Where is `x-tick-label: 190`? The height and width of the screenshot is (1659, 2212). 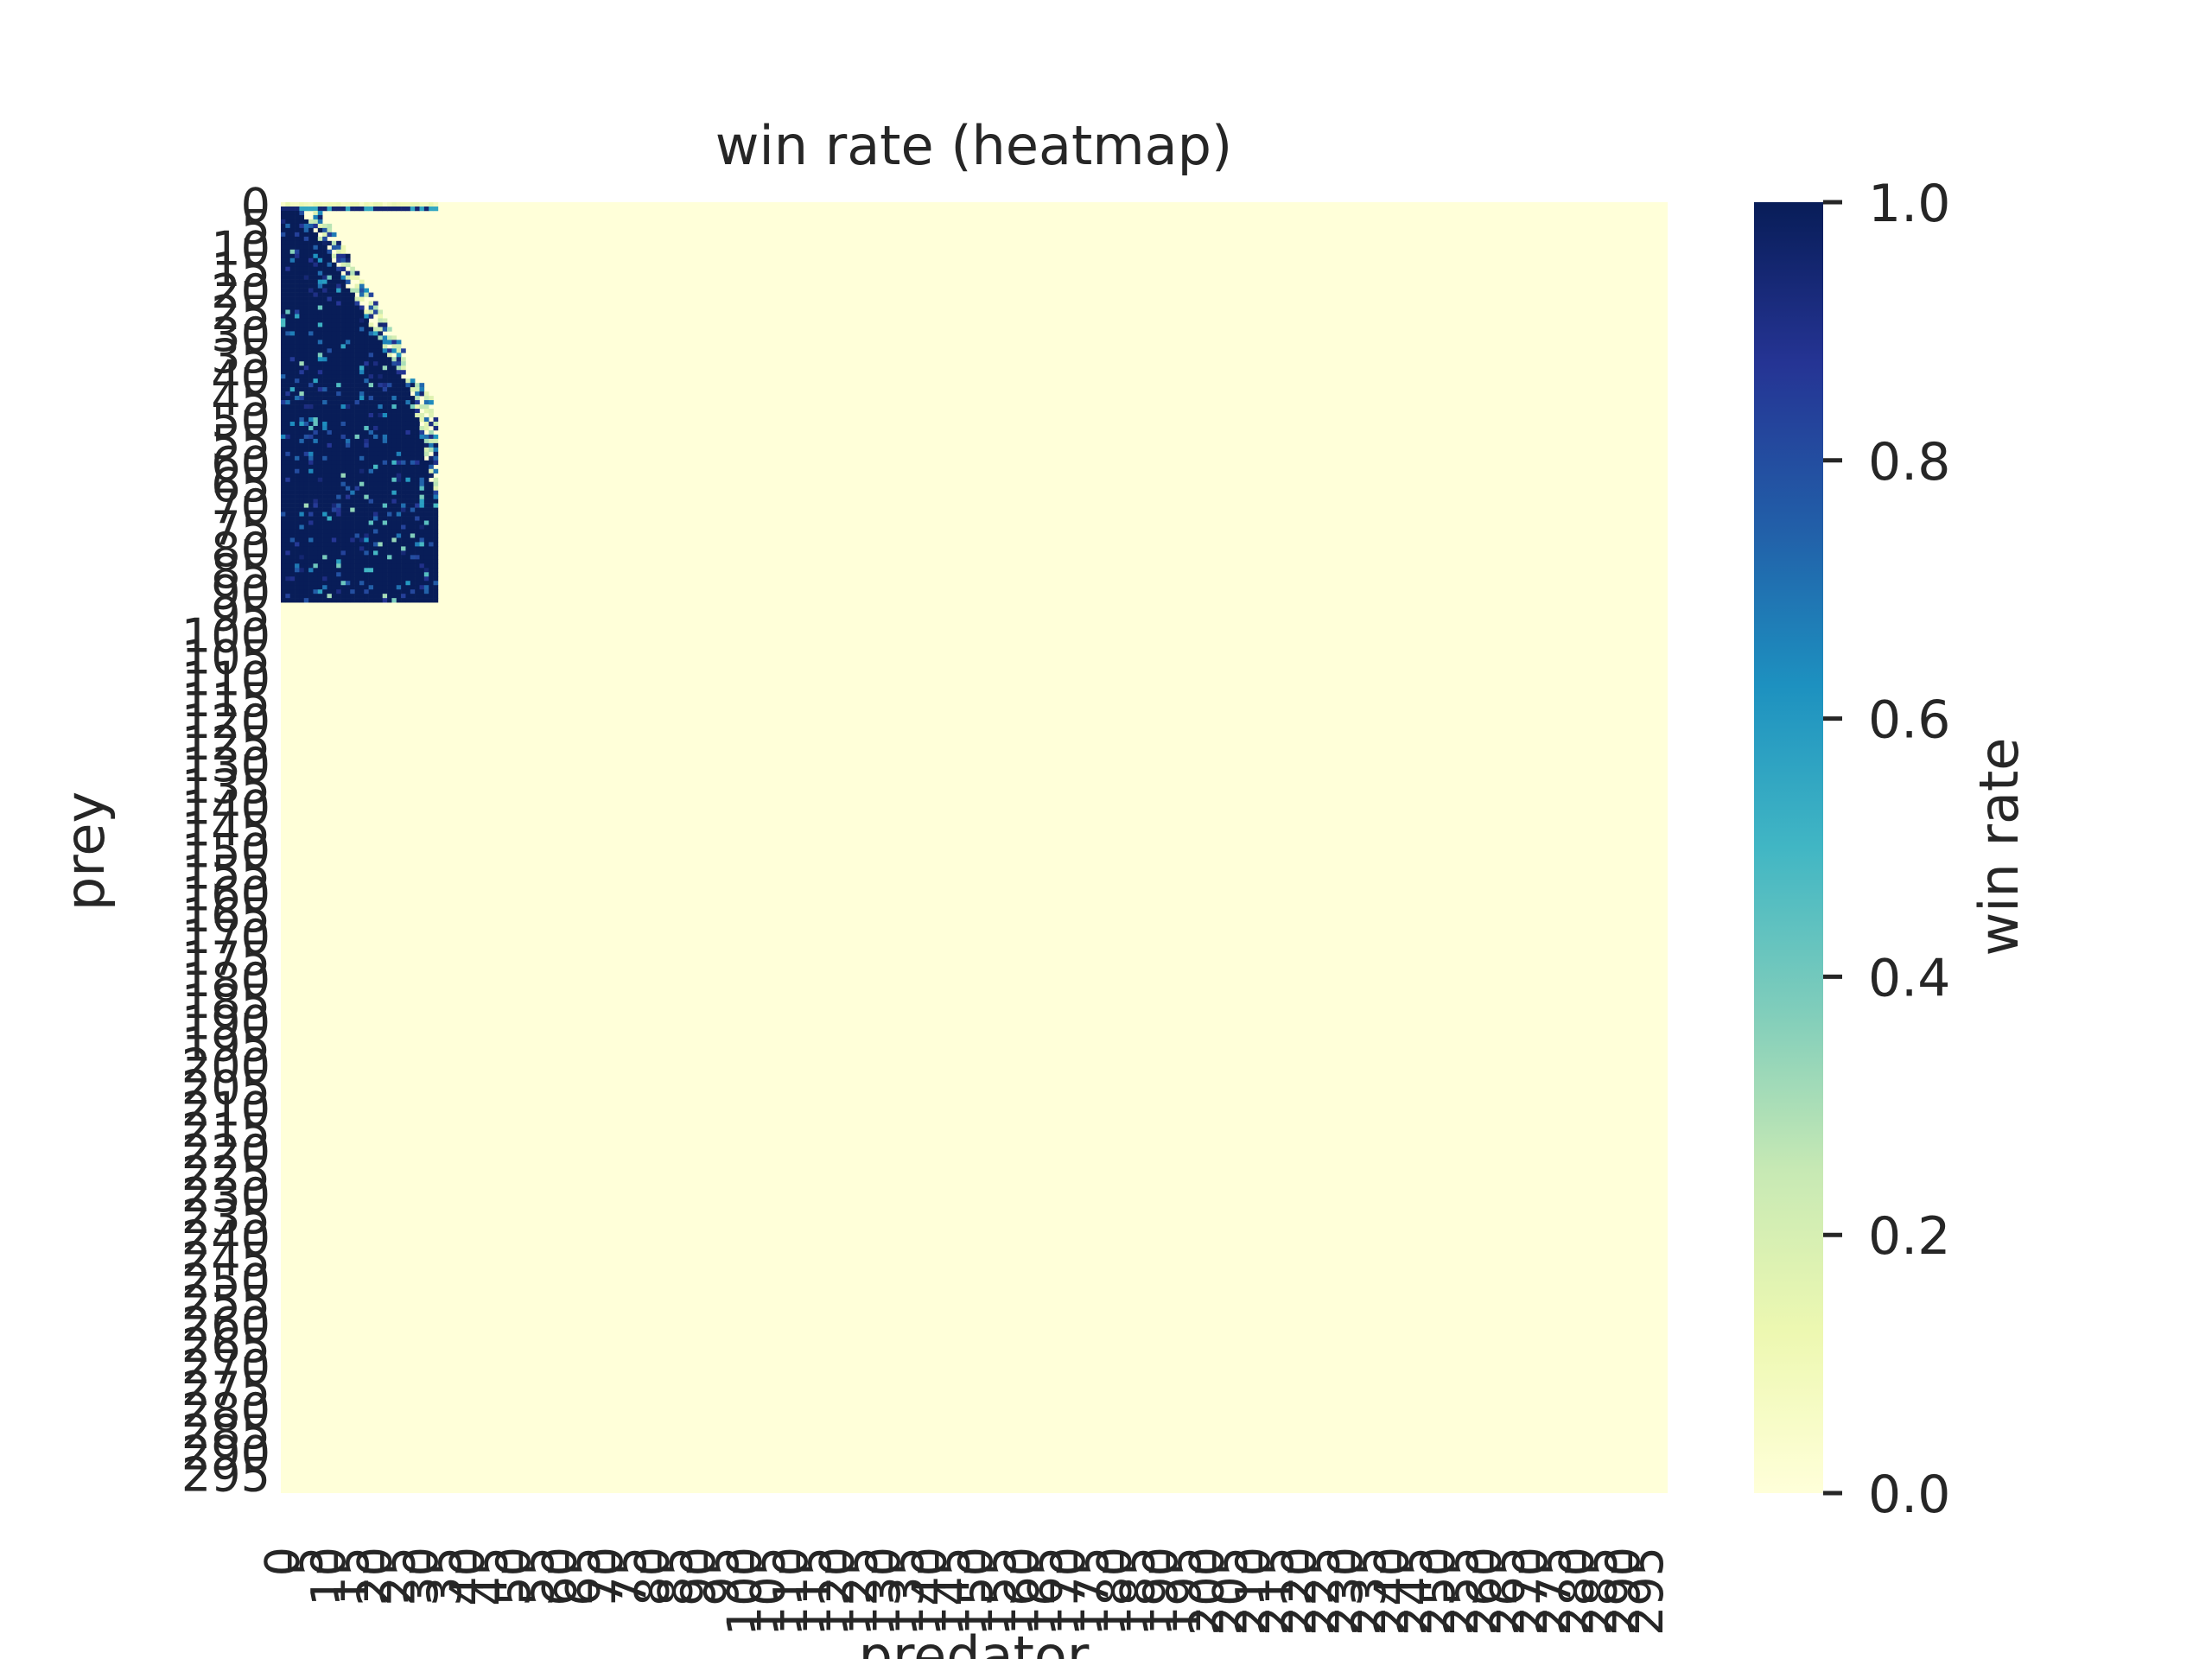 x-tick-label: 190 is located at coordinates (1161, 1591).